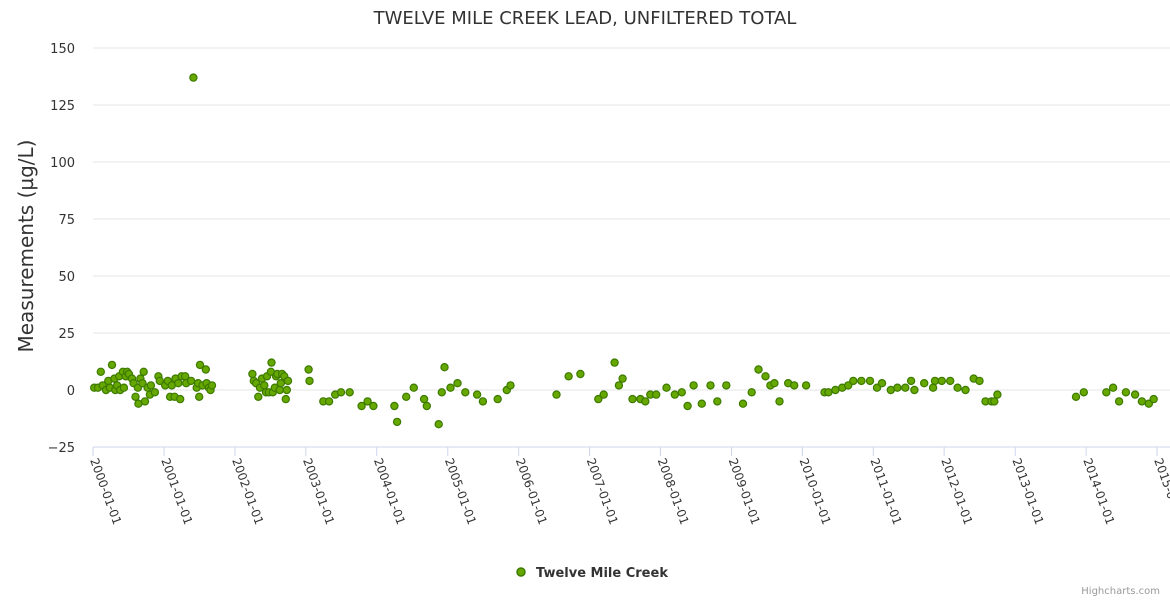 The image size is (1170, 600). What do you see at coordinates (521, 572) in the screenshot?
I see `legend-symbol` at bounding box center [521, 572].